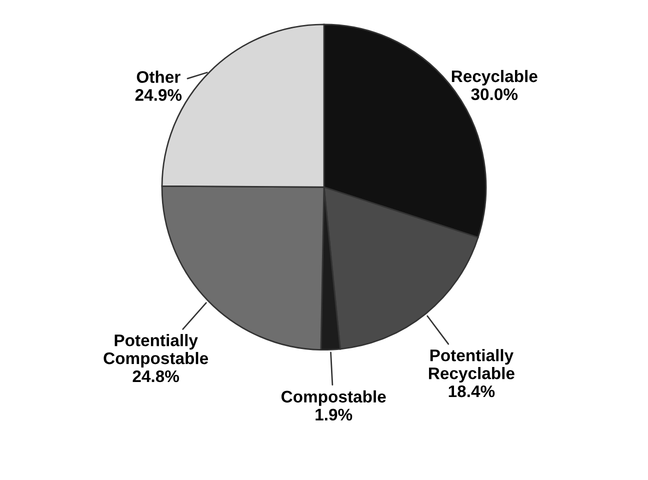  What do you see at coordinates (156, 351) in the screenshot?
I see `slice-label: Potentially Compostable` at bounding box center [156, 351].